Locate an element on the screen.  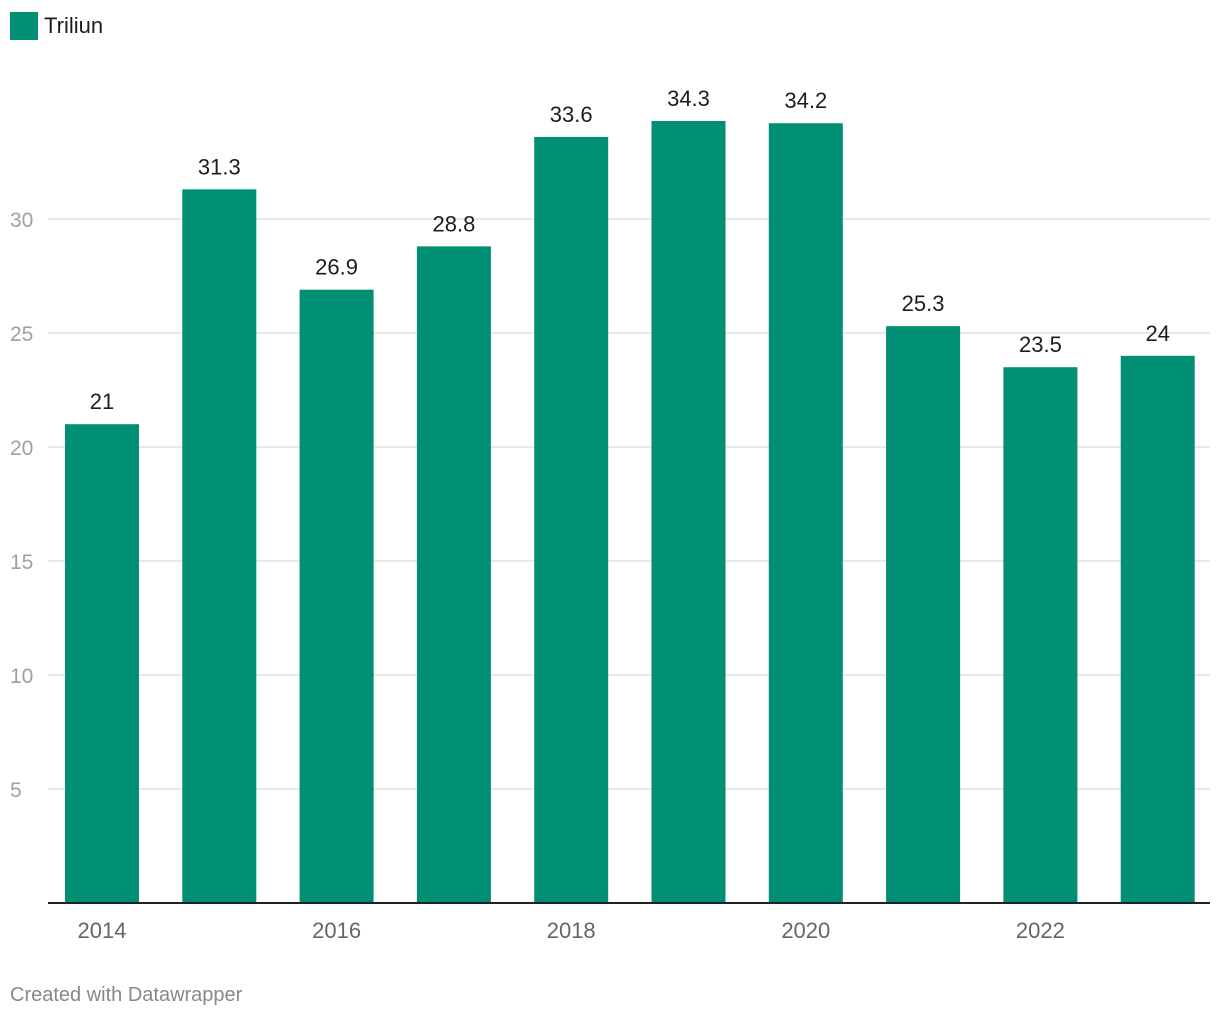
y-tick-label: 30 is located at coordinates (21, 220).